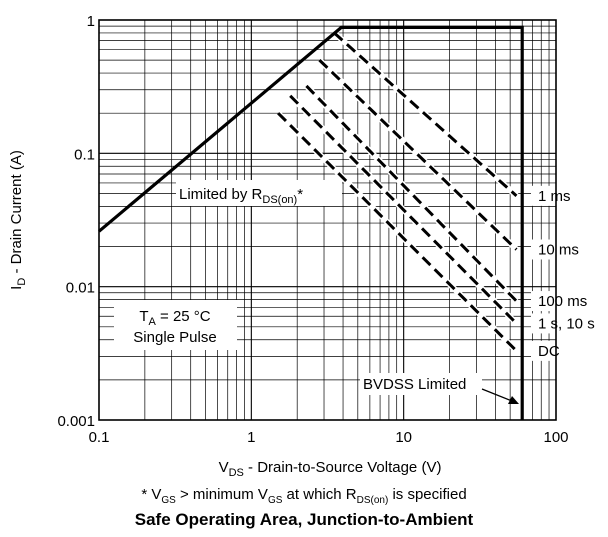 This screenshot has height=537, width=608. What do you see at coordinates (16, 288) in the screenshot?
I see `y-axis-label-main: I` at bounding box center [16, 288].